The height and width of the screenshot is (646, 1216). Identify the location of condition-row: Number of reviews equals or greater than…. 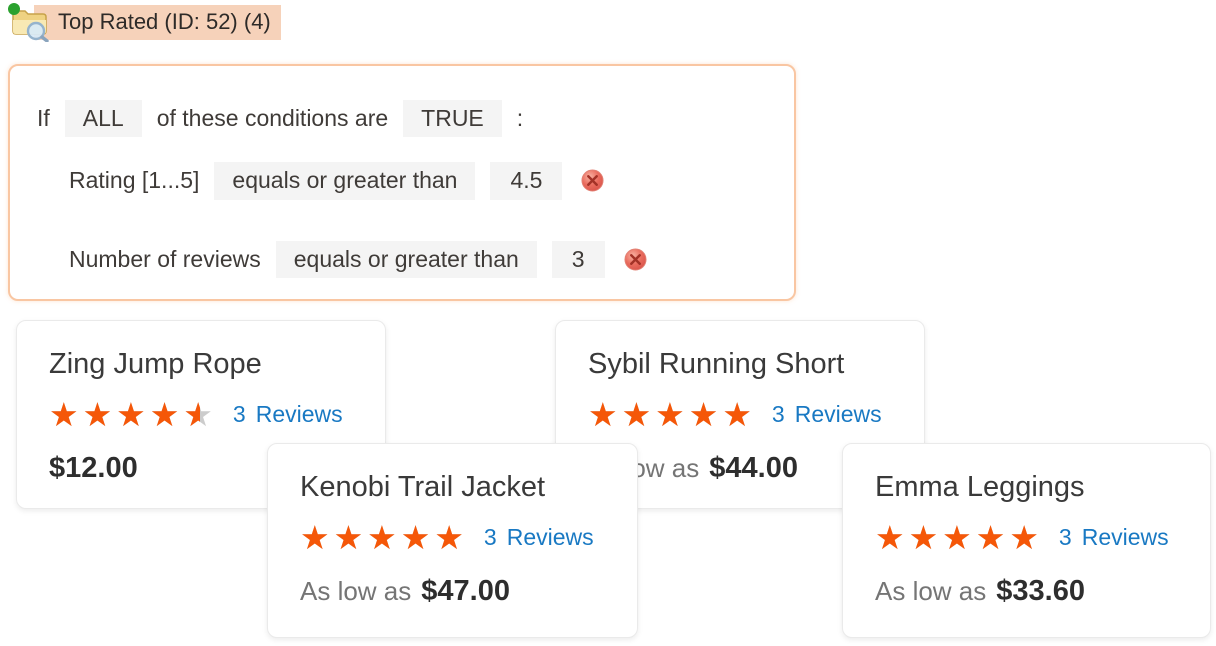
(431, 259).